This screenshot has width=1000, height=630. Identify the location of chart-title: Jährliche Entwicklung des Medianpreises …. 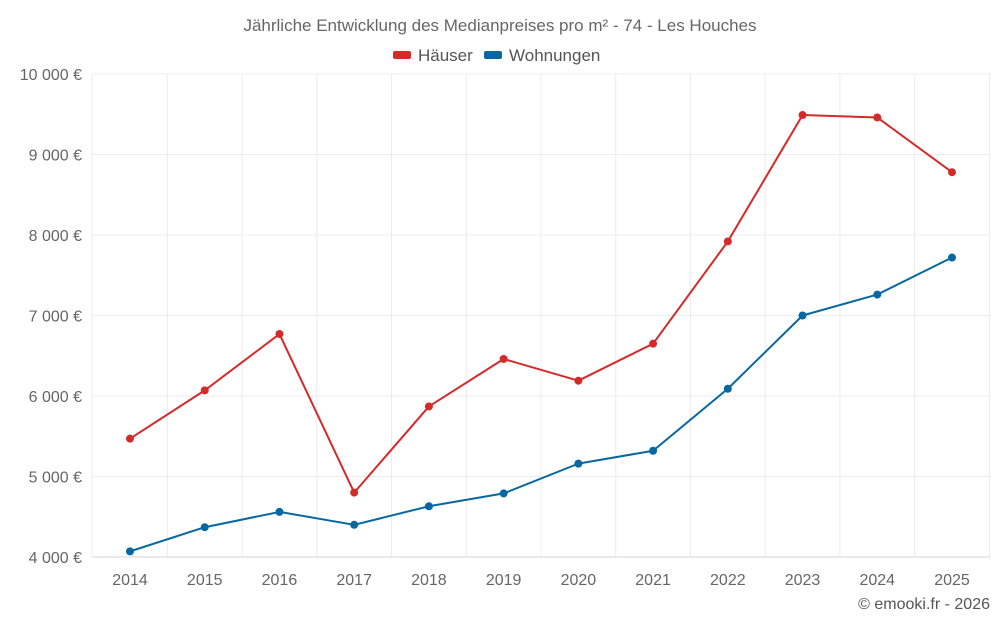
(499, 25).